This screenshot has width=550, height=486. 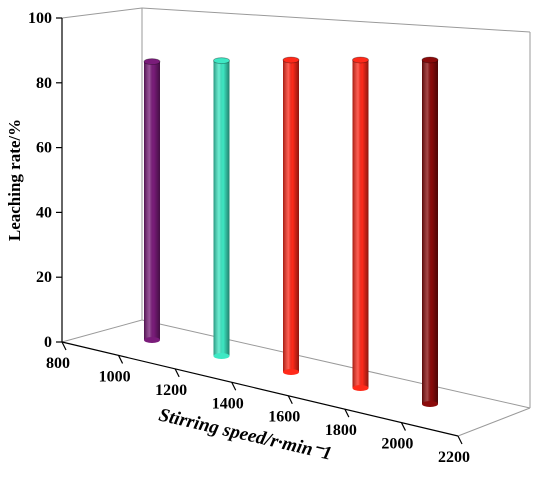 I want to click on x-tick-label: 2200, so click(x=454, y=457).